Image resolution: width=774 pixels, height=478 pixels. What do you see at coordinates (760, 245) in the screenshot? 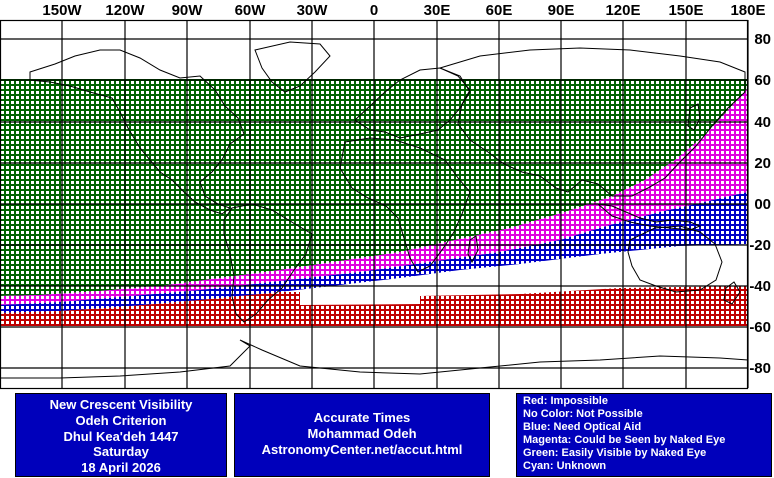
I see `latitude-label: -20` at bounding box center [760, 245].